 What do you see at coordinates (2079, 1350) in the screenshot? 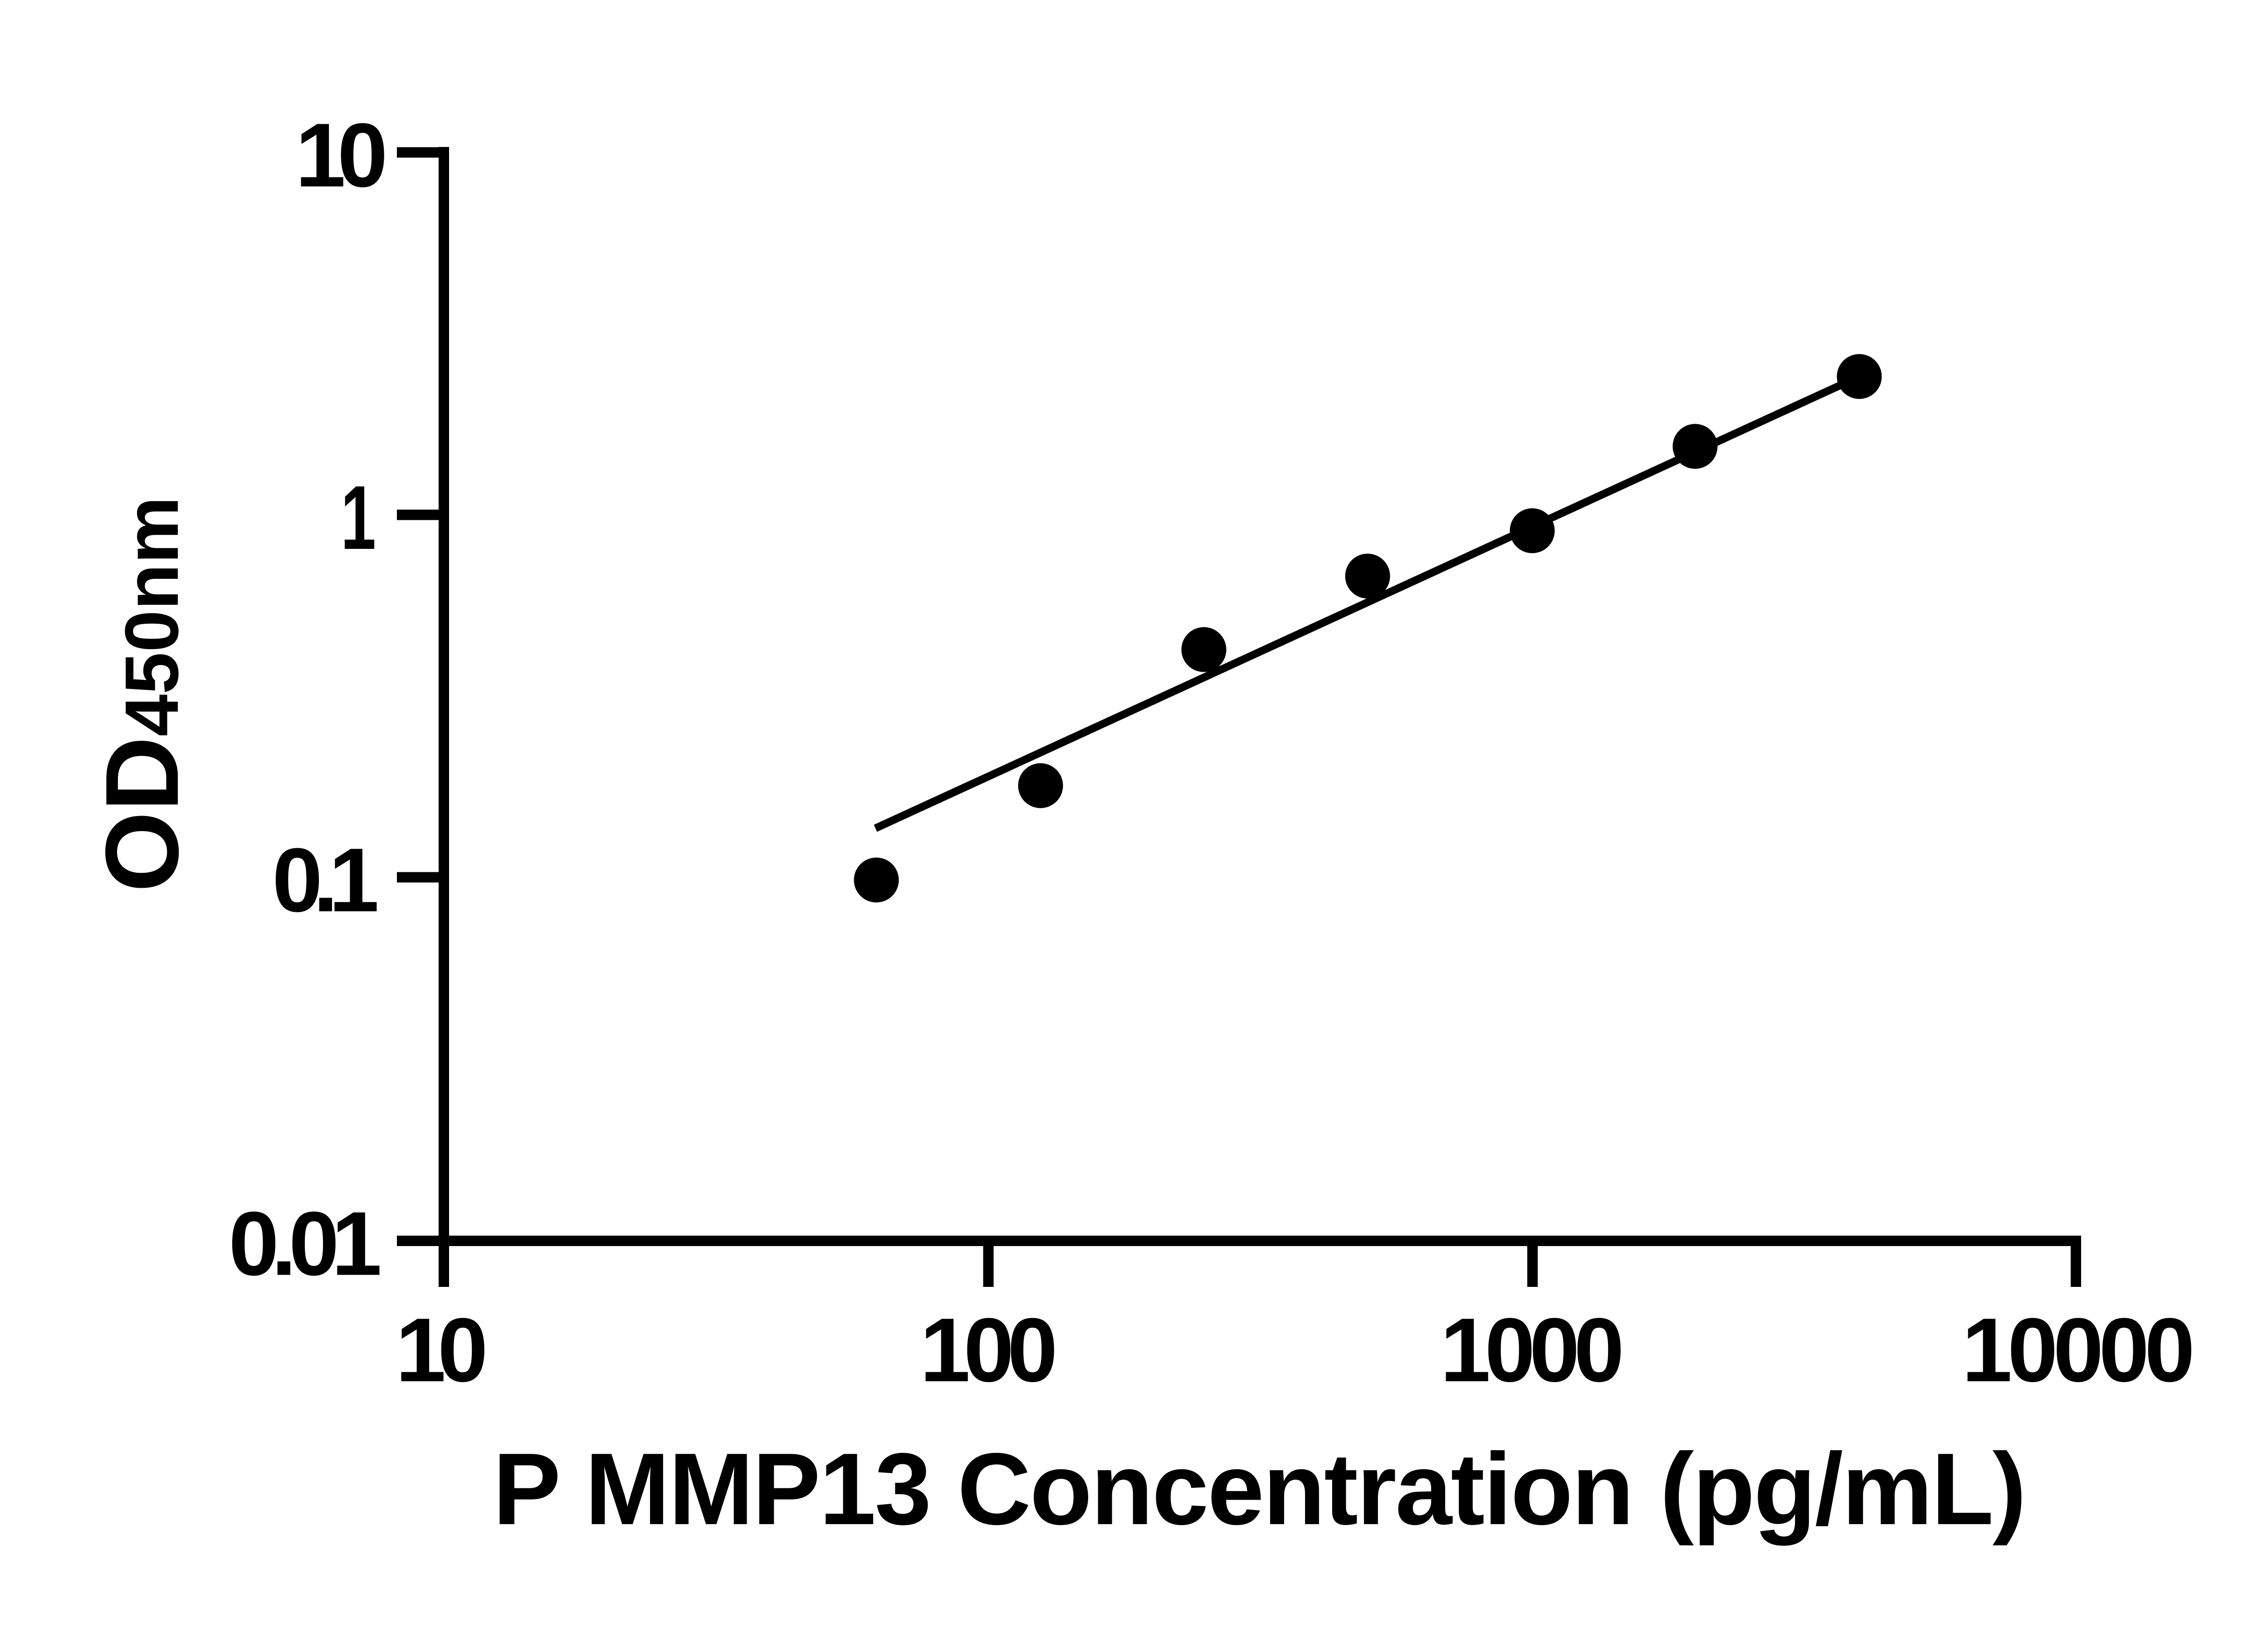
I see `svg-text: 10000` at bounding box center [2079, 1350].